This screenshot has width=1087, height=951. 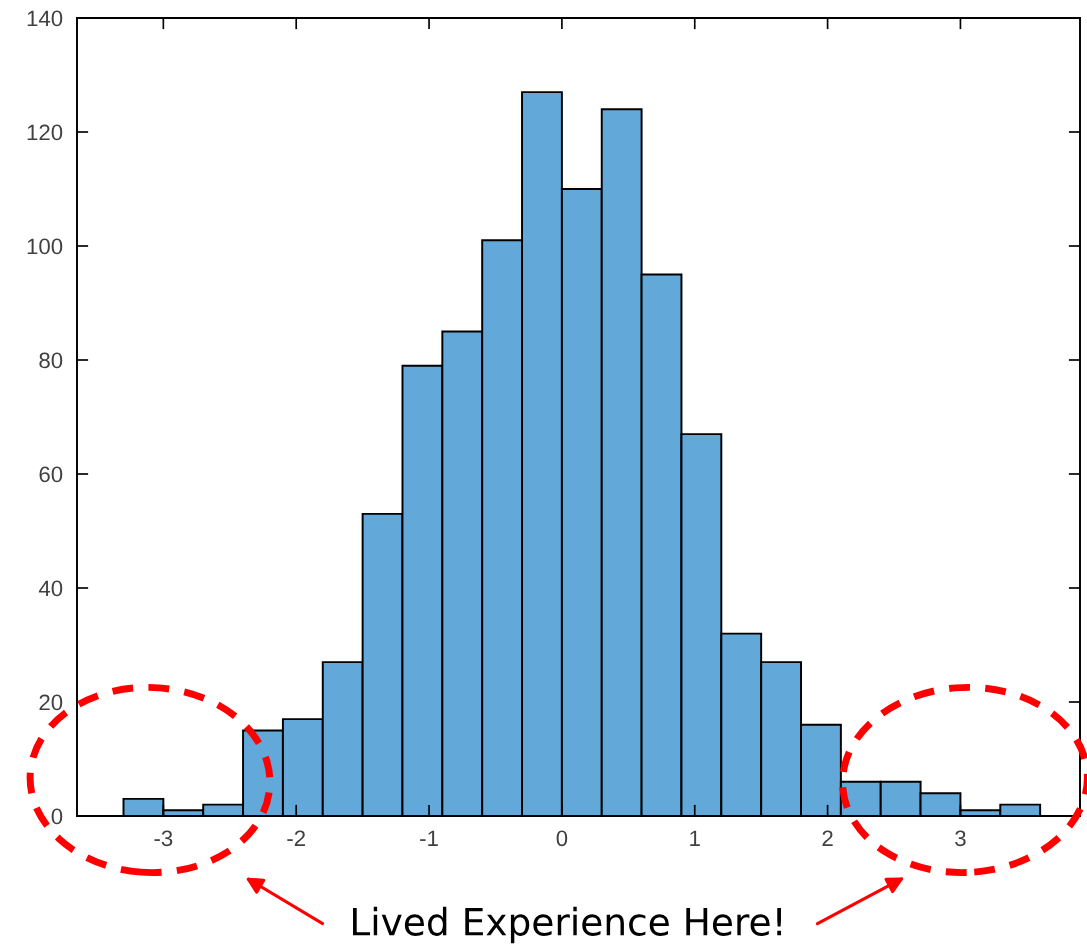 I want to click on x-tick-label: -3, so click(x=163, y=838).